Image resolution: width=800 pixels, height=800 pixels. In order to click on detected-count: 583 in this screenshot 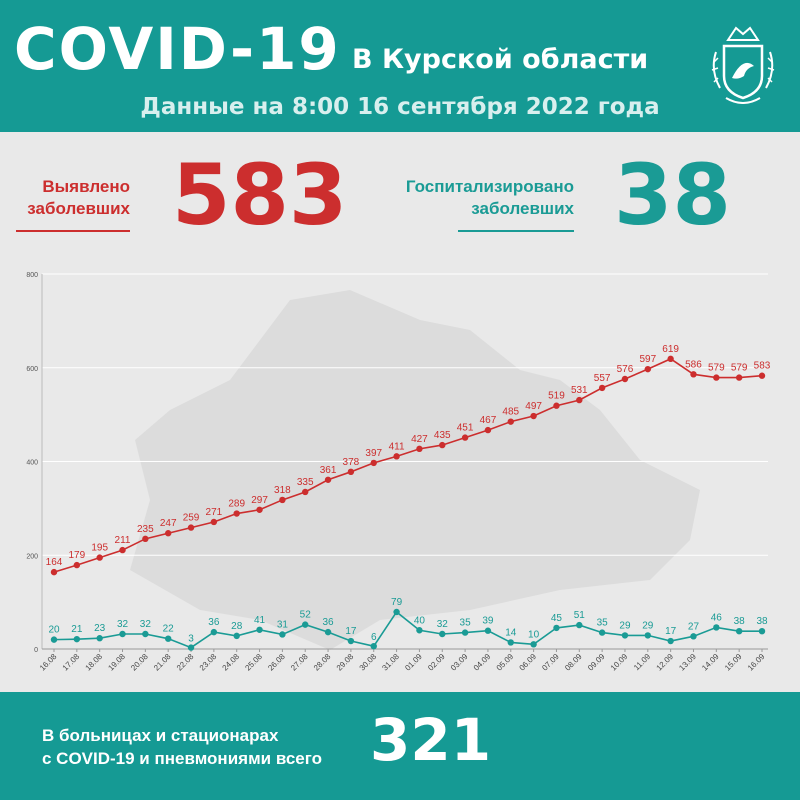, I will do `click(260, 195)`.